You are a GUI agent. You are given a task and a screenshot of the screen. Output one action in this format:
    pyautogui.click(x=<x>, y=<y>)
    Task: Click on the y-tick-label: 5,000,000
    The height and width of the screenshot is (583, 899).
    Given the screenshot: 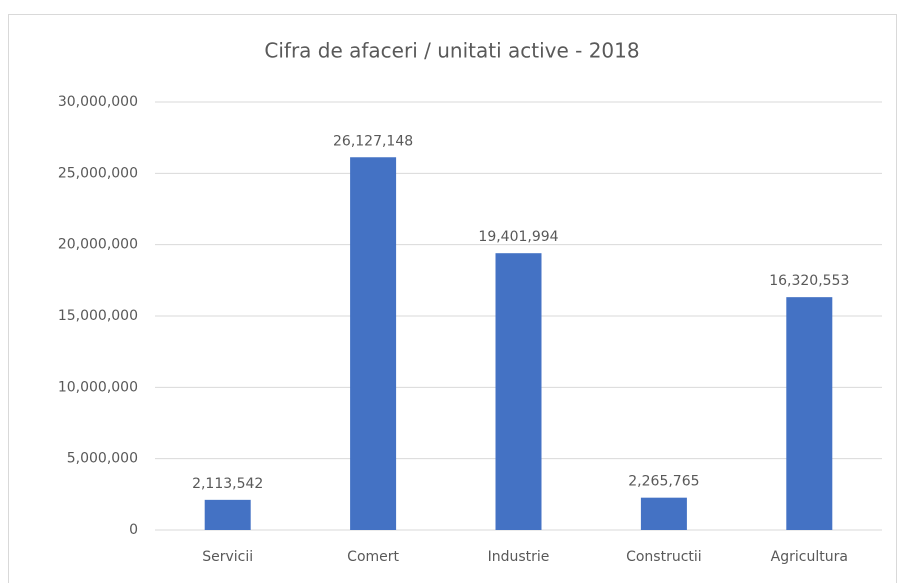 What is the action you would take?
    pyautogui.click(x=102, y=459)
    